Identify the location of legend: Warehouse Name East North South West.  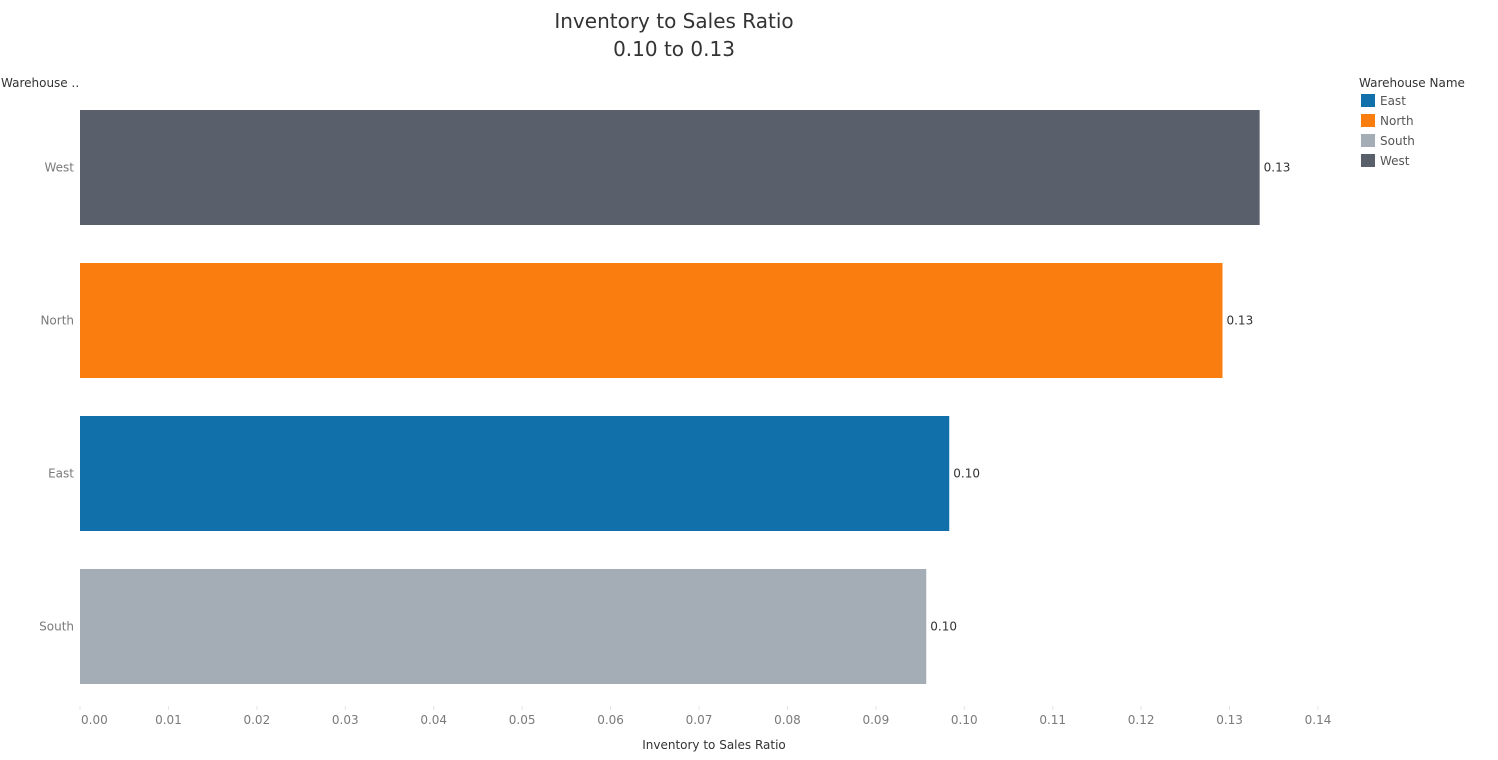
(1412, 122).